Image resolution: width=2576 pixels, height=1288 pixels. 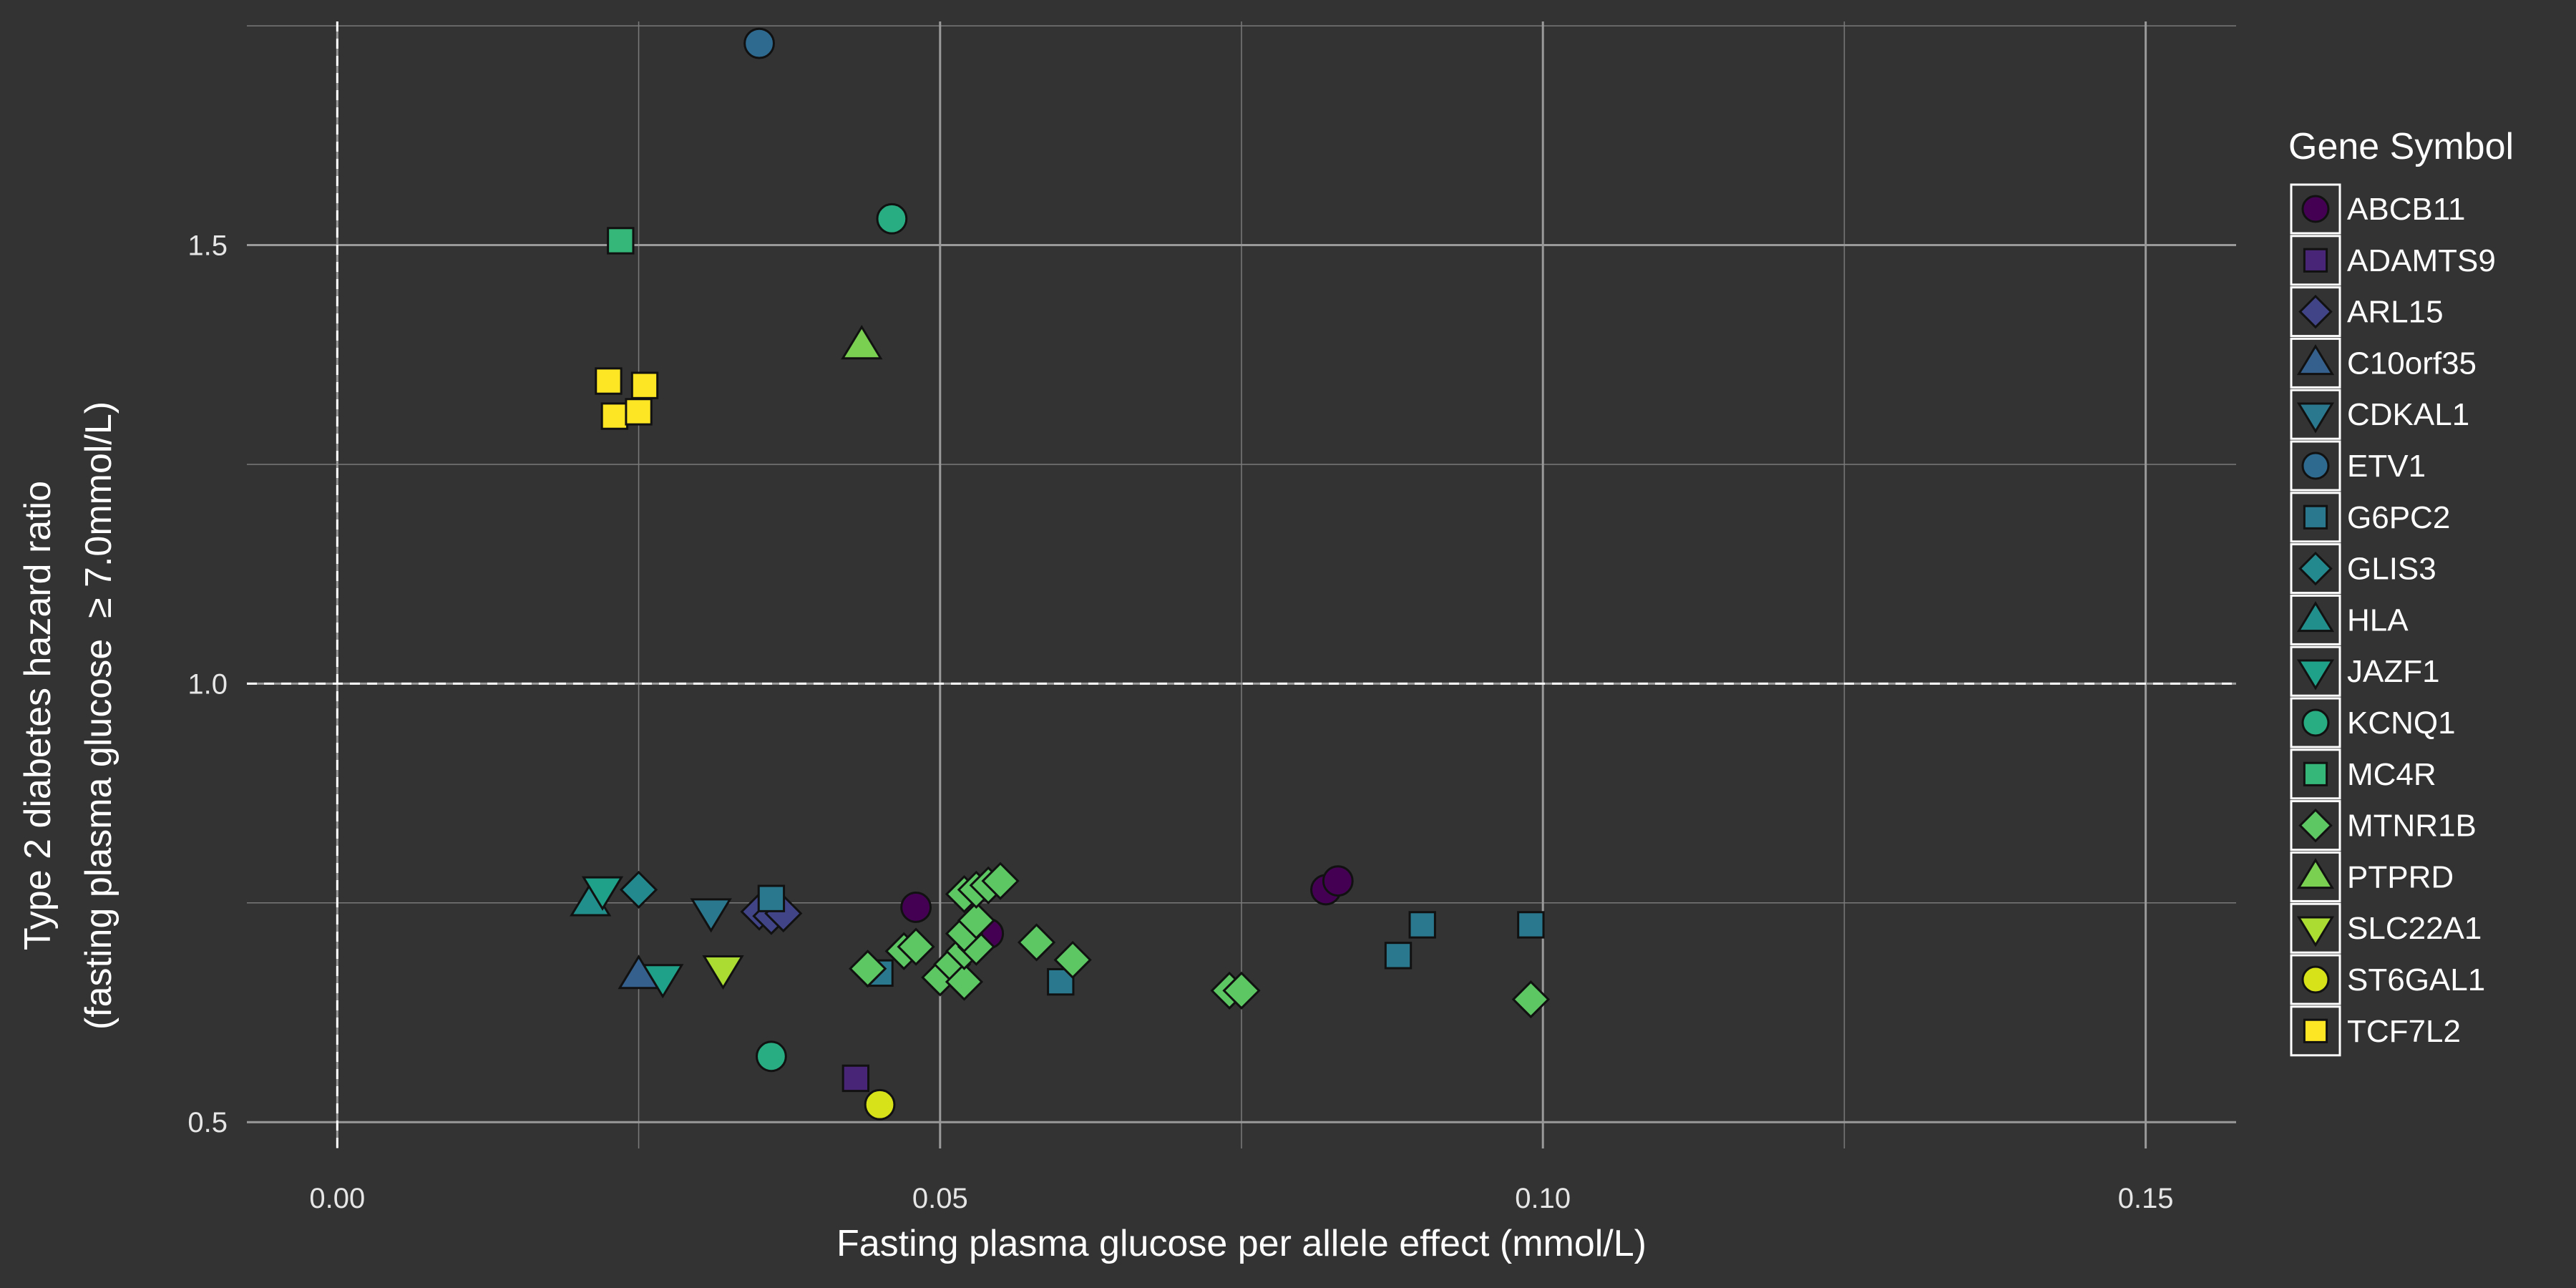 I want to click on legend-key-st6gal1, so click(x=2315, y=979).